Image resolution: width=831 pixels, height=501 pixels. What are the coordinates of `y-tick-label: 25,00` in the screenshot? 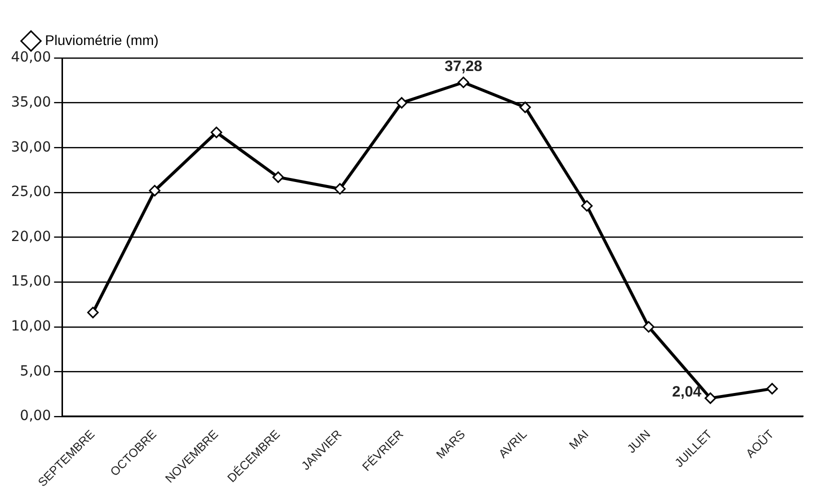 It's located at (31, 192).